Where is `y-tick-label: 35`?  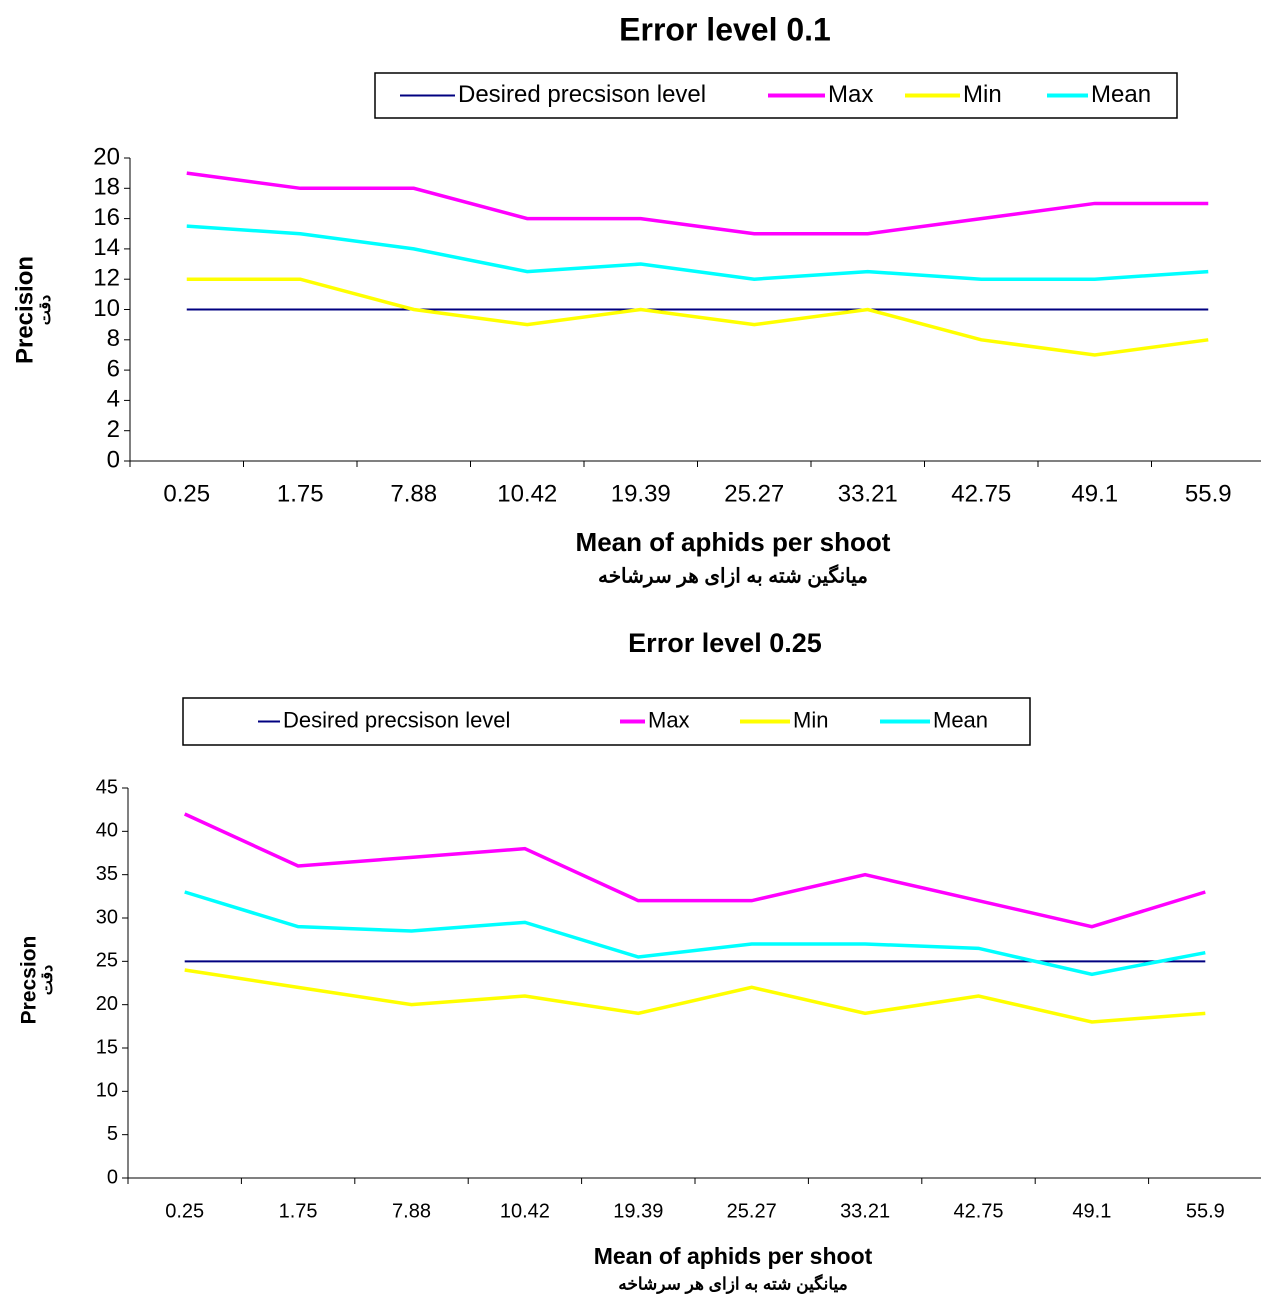
y-tick-label: 35 is located at coordinates (107, 874).